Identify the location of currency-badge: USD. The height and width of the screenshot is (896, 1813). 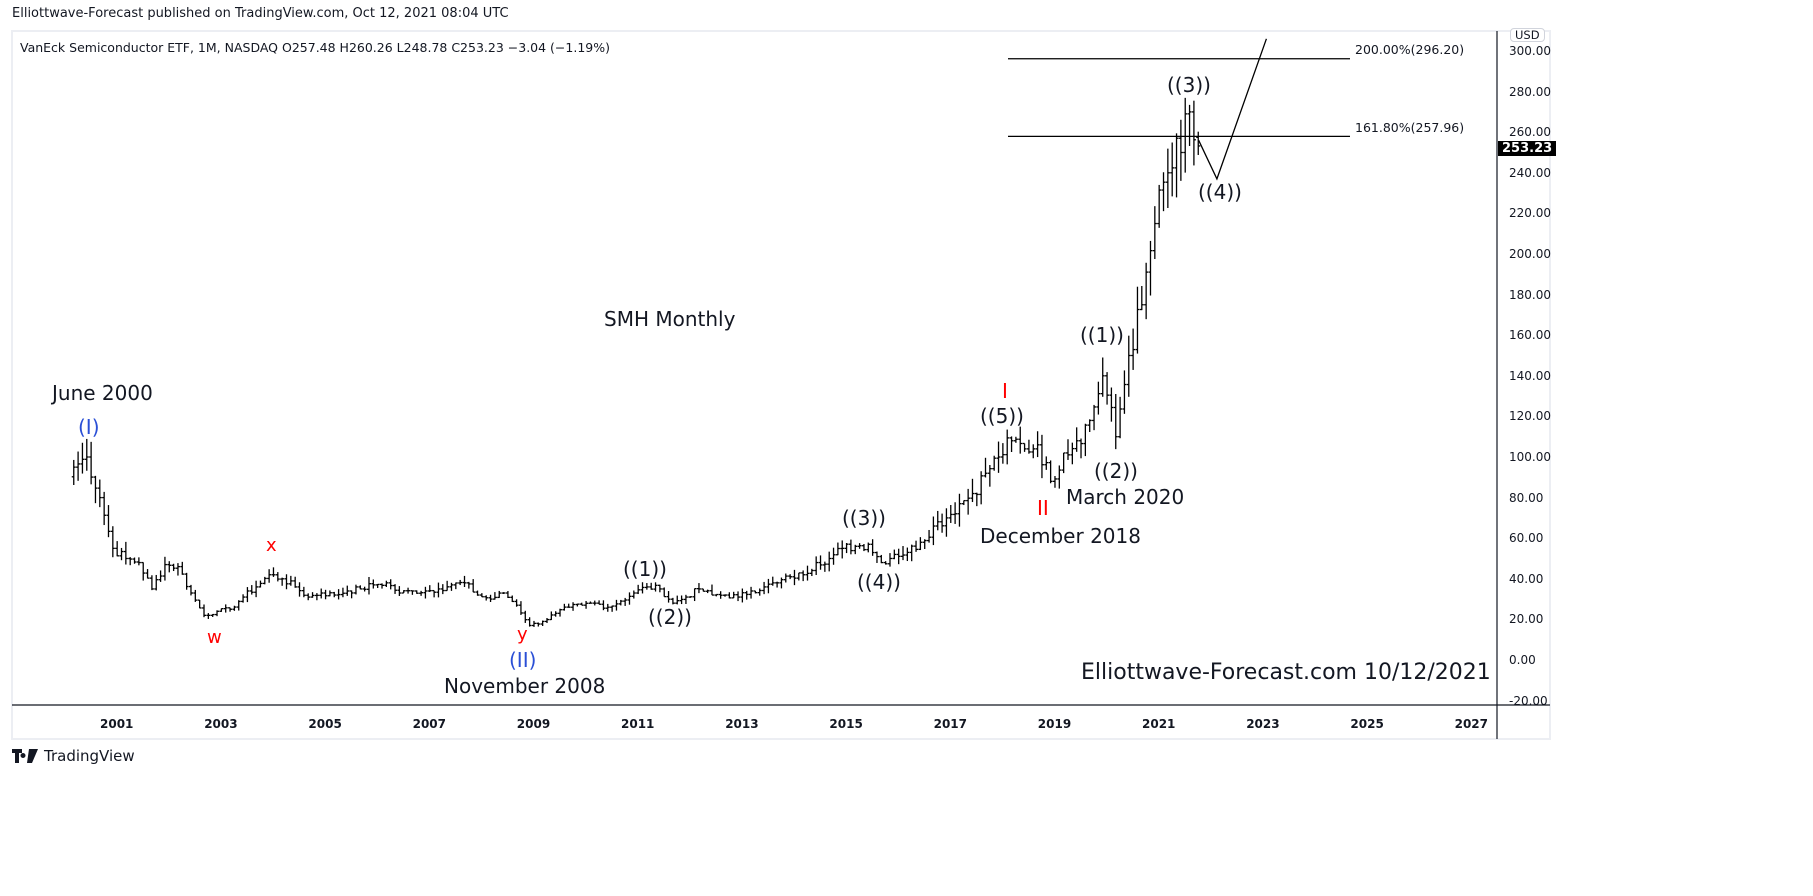
(1527, 35).